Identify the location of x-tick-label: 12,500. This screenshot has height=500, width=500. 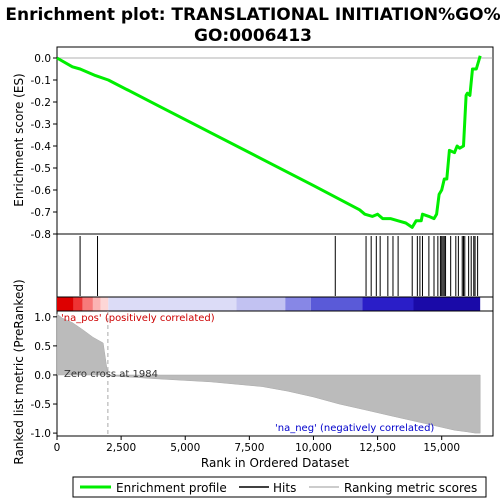
(377, 448).